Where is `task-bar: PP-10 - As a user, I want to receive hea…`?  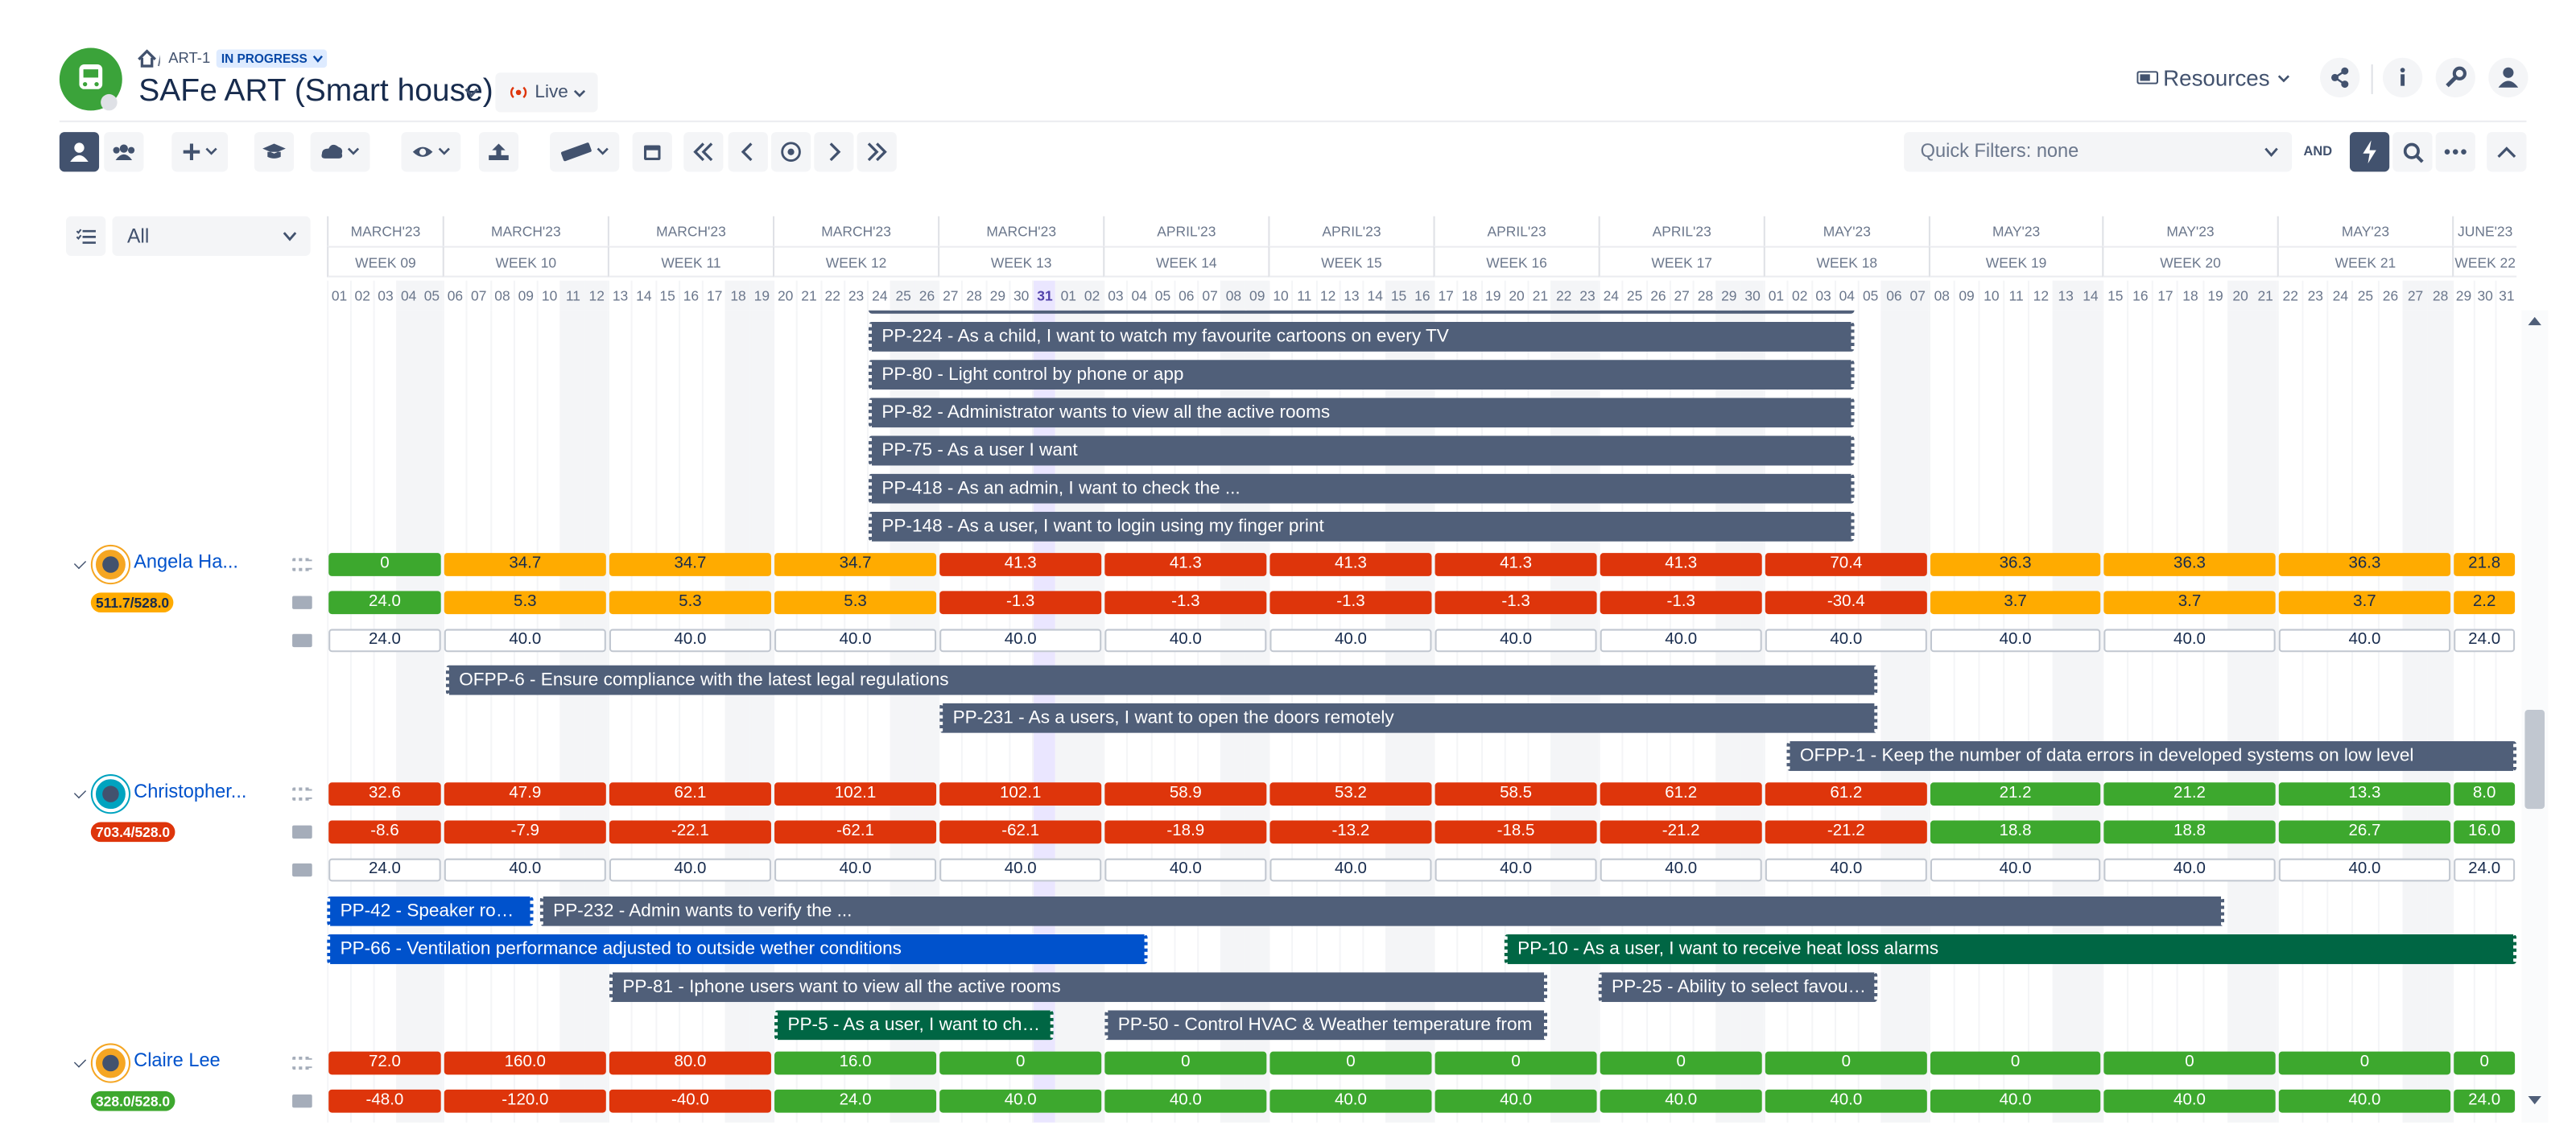 task-bar: PP-10 - As a user, I want to receive hea… is located at coordinates (2011, 949).